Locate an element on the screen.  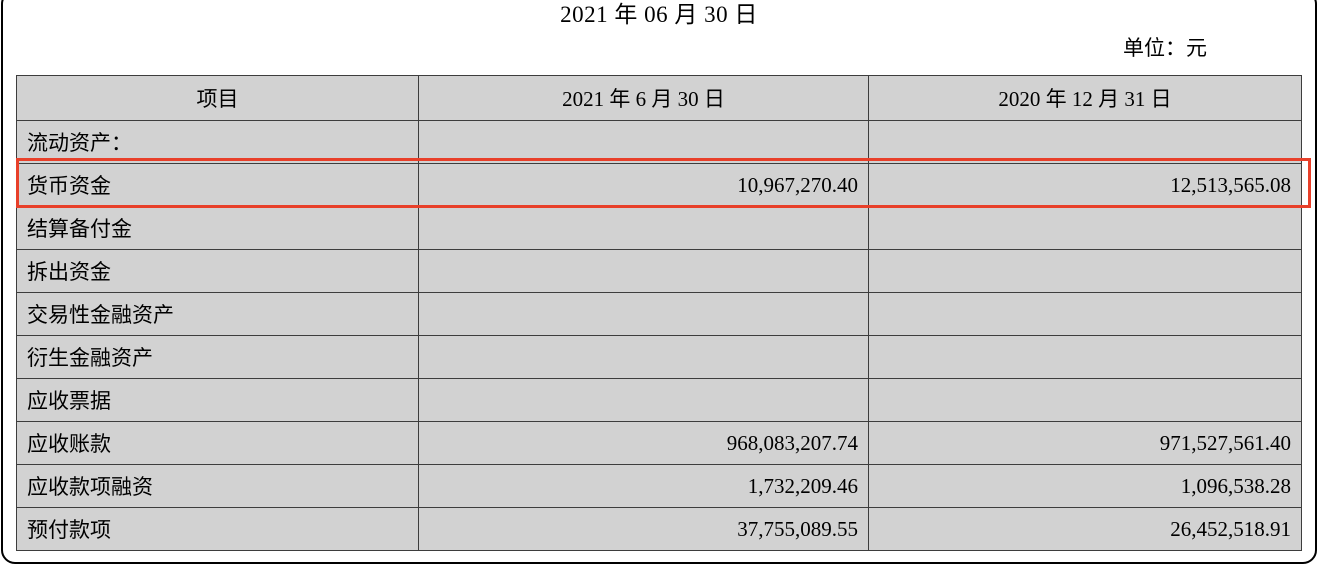
column-header-period-current: 2021 年 6 月 30 日 is located at coordinates (643, 98).